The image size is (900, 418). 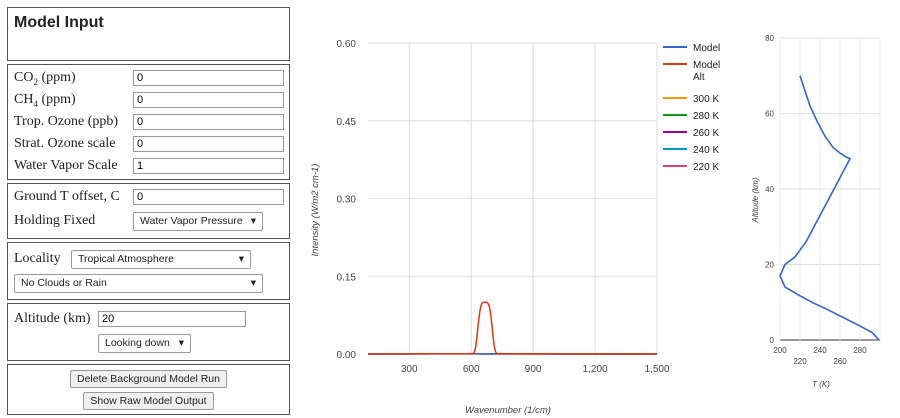 I want to click on legend-label-cont: Alt, so click(x=699, y=77).